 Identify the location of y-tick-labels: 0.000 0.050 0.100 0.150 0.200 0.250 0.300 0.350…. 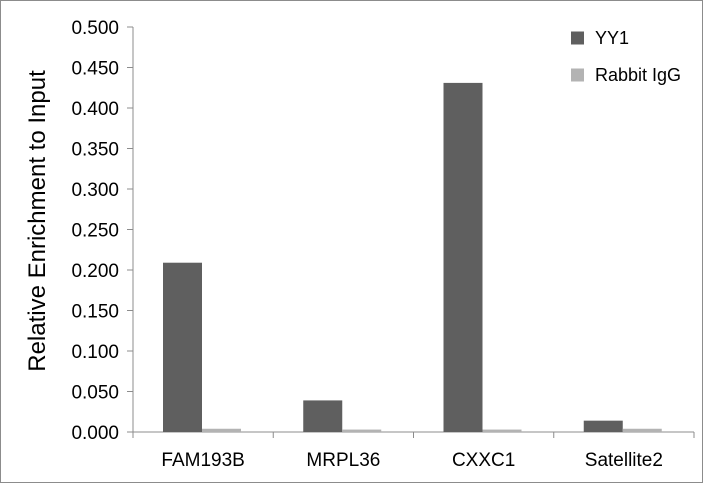
(95, 231).